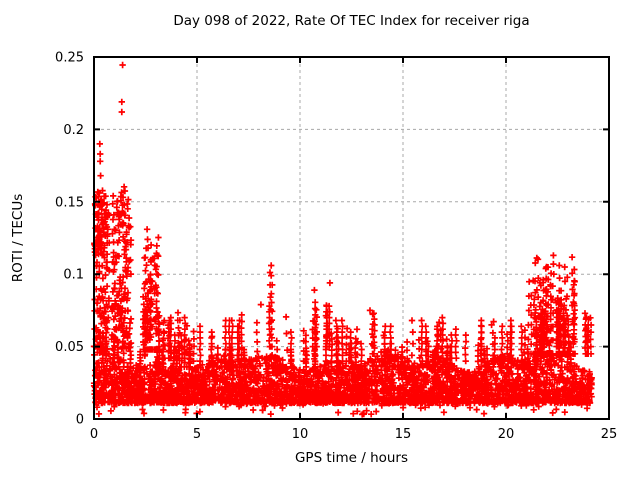 The image size is (640, 480). I want to click on x-tick-label: 10, so click(300, 434).